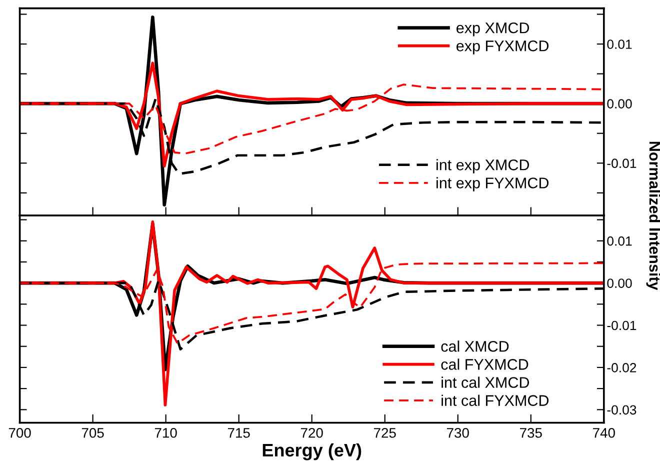 The width and height of the screenshot is (660, 461). Describe the element at coordinates (502, 47) in the screenshot. I see `legend-label: exp FYXMCD` at that location.